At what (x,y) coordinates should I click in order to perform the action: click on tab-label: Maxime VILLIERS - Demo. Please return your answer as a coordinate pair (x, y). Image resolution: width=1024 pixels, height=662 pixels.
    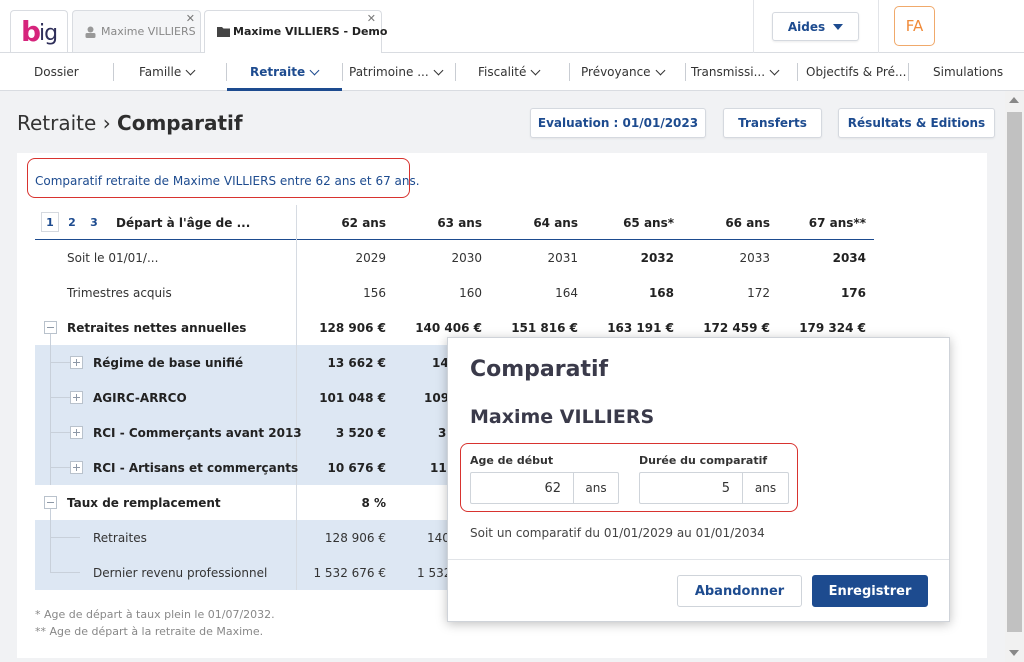
    Looking at the image, I should click on (310, 31).